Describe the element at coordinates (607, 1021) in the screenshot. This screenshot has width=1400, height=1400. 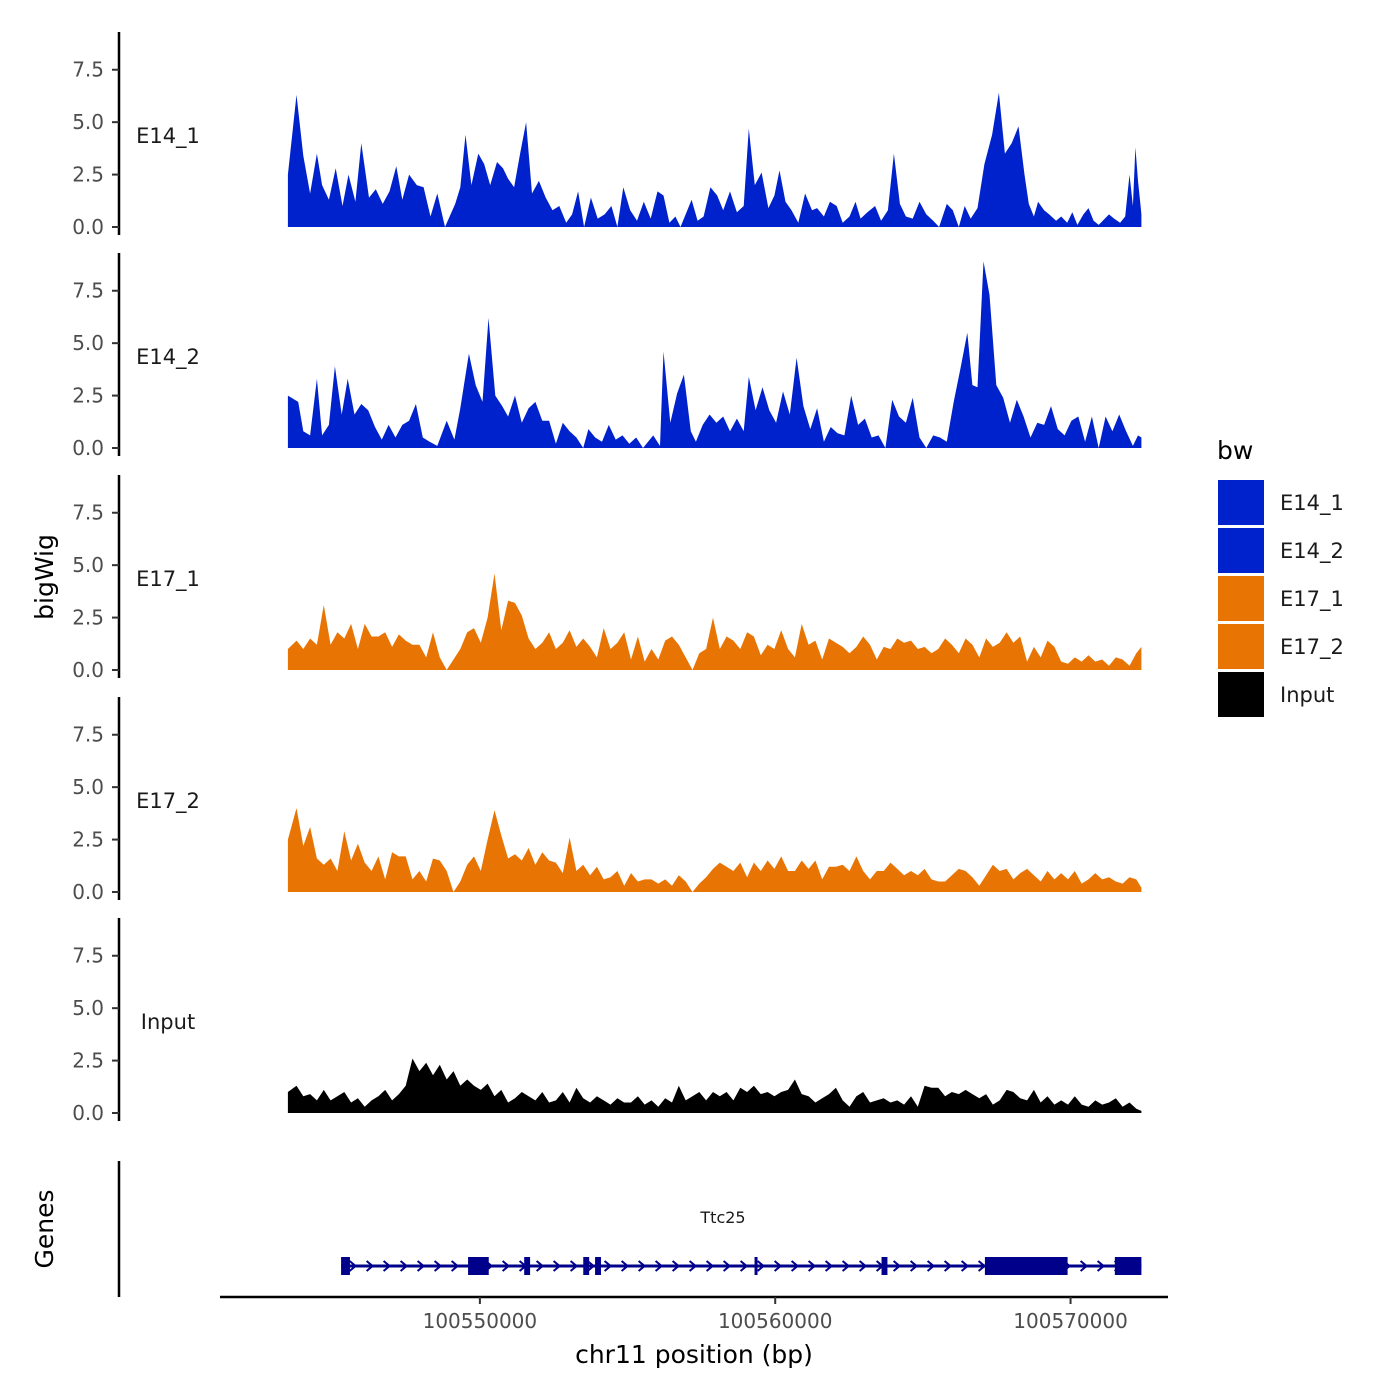
I see `track-input: 0.0 2.5 5.0 7.5 Input` at that location.